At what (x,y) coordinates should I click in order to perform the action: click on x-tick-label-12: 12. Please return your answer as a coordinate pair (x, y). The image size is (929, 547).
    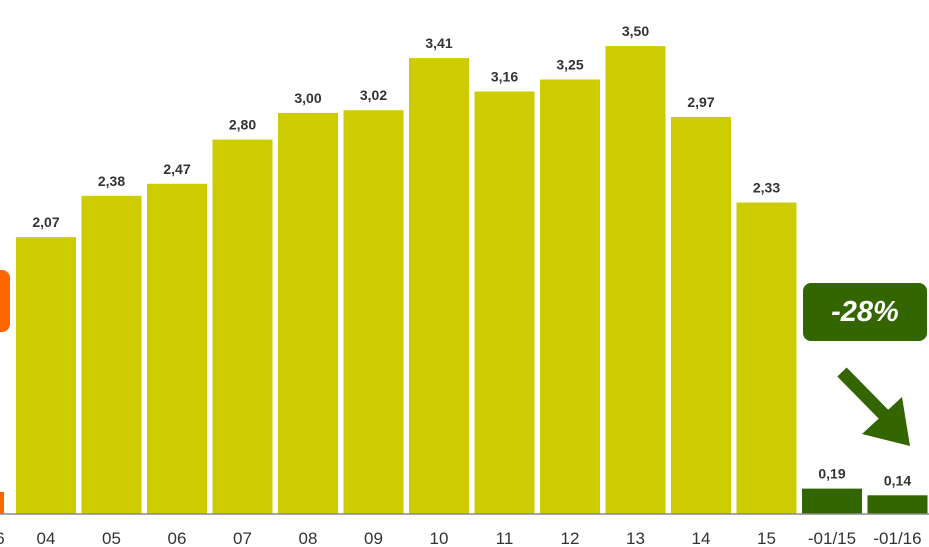
    Looking at the image, I should click on (570, 538).